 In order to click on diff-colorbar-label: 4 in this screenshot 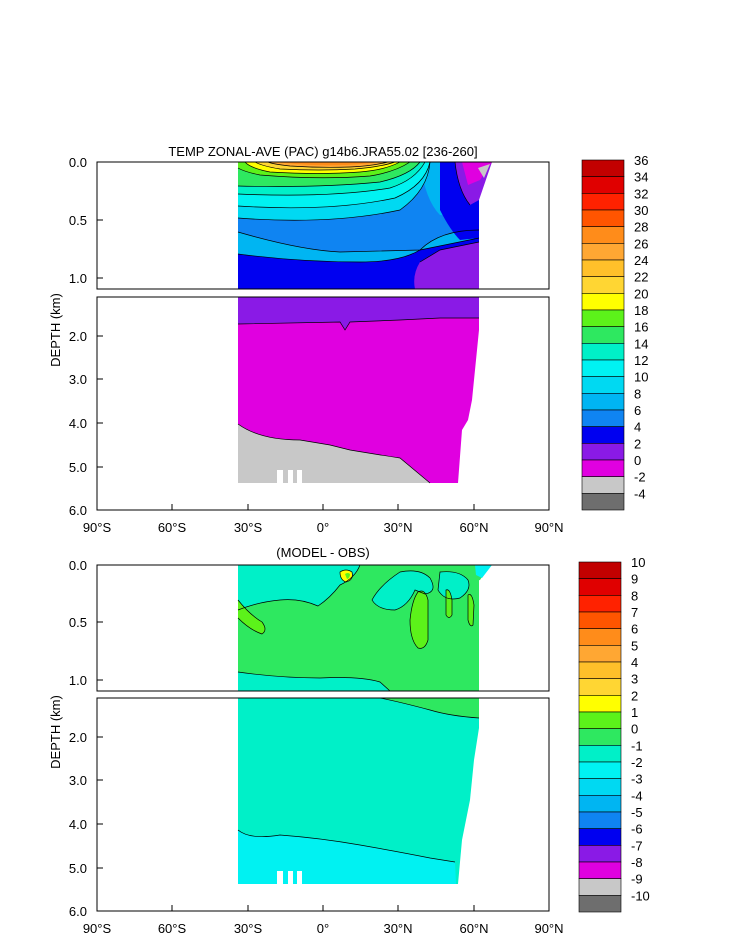, I will do `click(634, 662)`.